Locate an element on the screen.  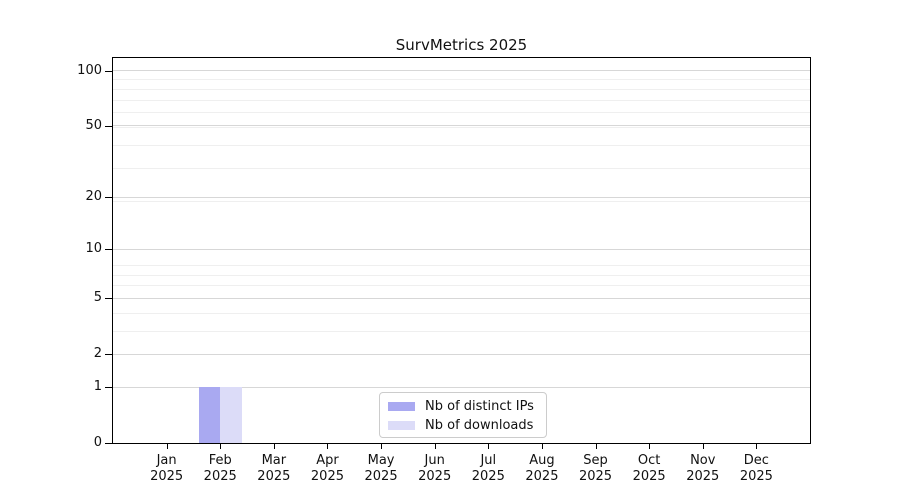
x-tick-label: Feb 2025 is located at coordinates (220, 469).